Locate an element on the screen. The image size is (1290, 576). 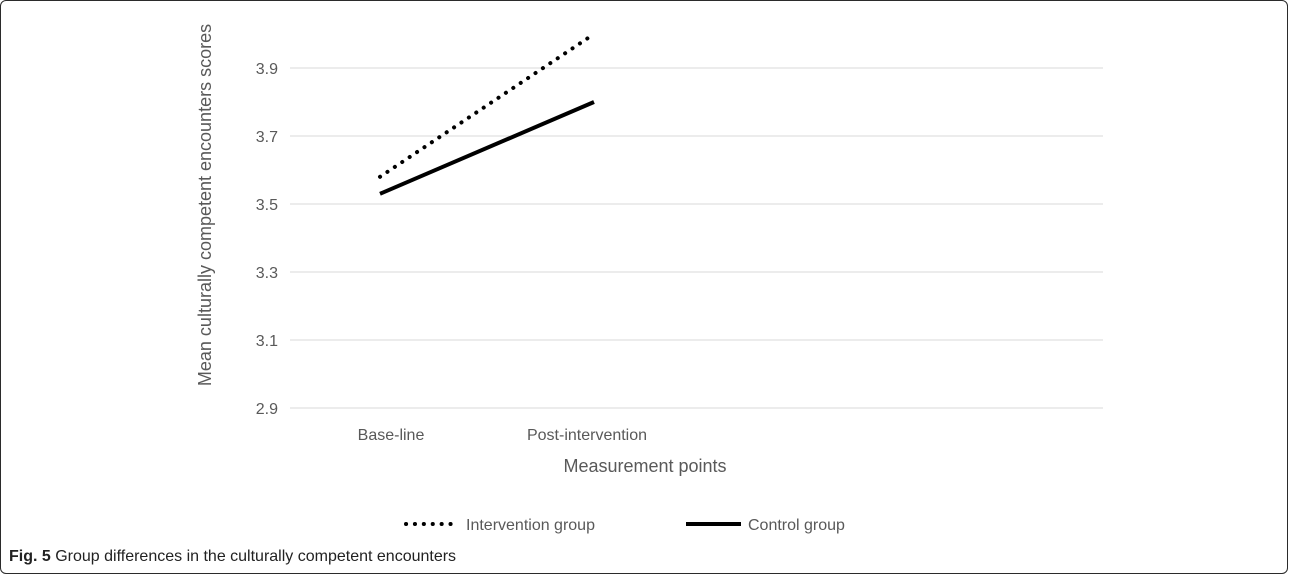
legend-label: Intervention group is located at coordinates (530, 525).